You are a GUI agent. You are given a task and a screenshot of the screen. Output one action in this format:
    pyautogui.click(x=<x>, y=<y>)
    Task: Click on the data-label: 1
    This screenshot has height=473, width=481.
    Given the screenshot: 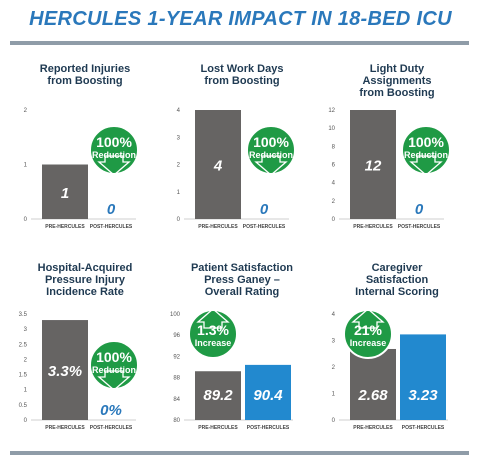 What is the action you would take?
    pyautogui.click(x=65, y=193)
    